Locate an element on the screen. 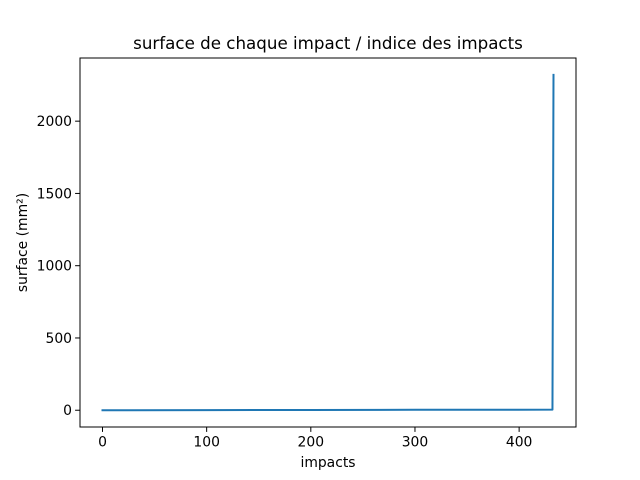  y-tick-label: 2000 is located at coordinates (54, 122).